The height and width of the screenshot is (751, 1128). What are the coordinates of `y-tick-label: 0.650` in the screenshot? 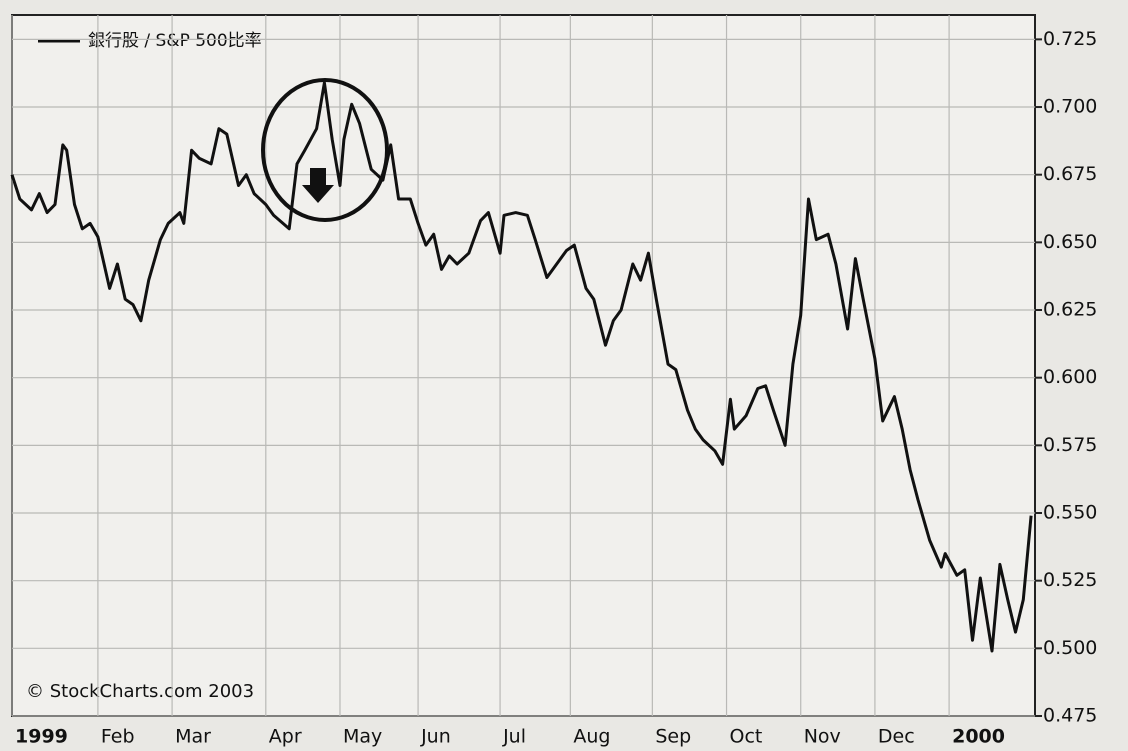 It's located at (1070, 242).